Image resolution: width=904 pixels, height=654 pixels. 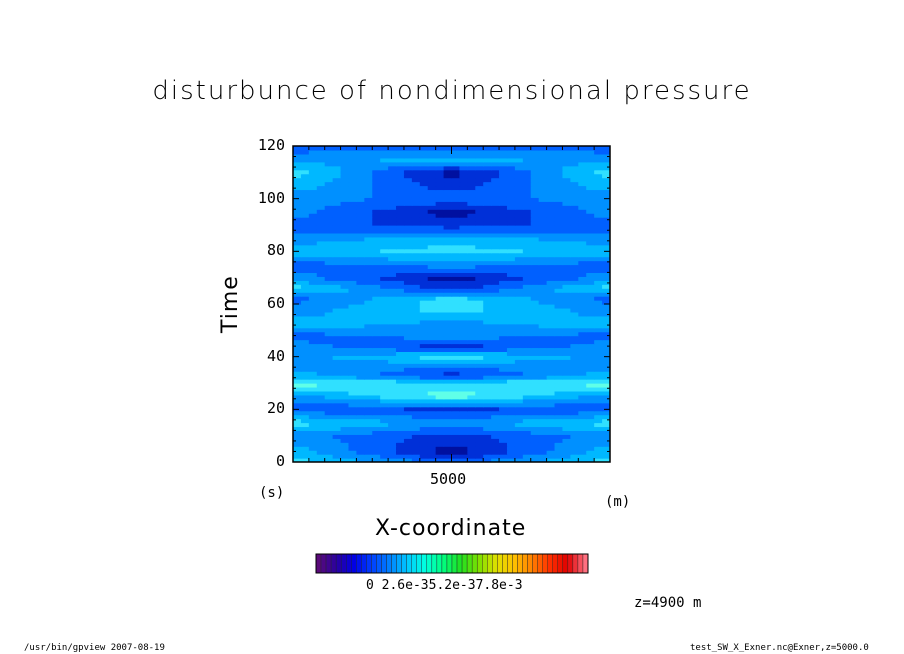 I want to click on y-tick-label-60: 60, so click(x=275, y=303).